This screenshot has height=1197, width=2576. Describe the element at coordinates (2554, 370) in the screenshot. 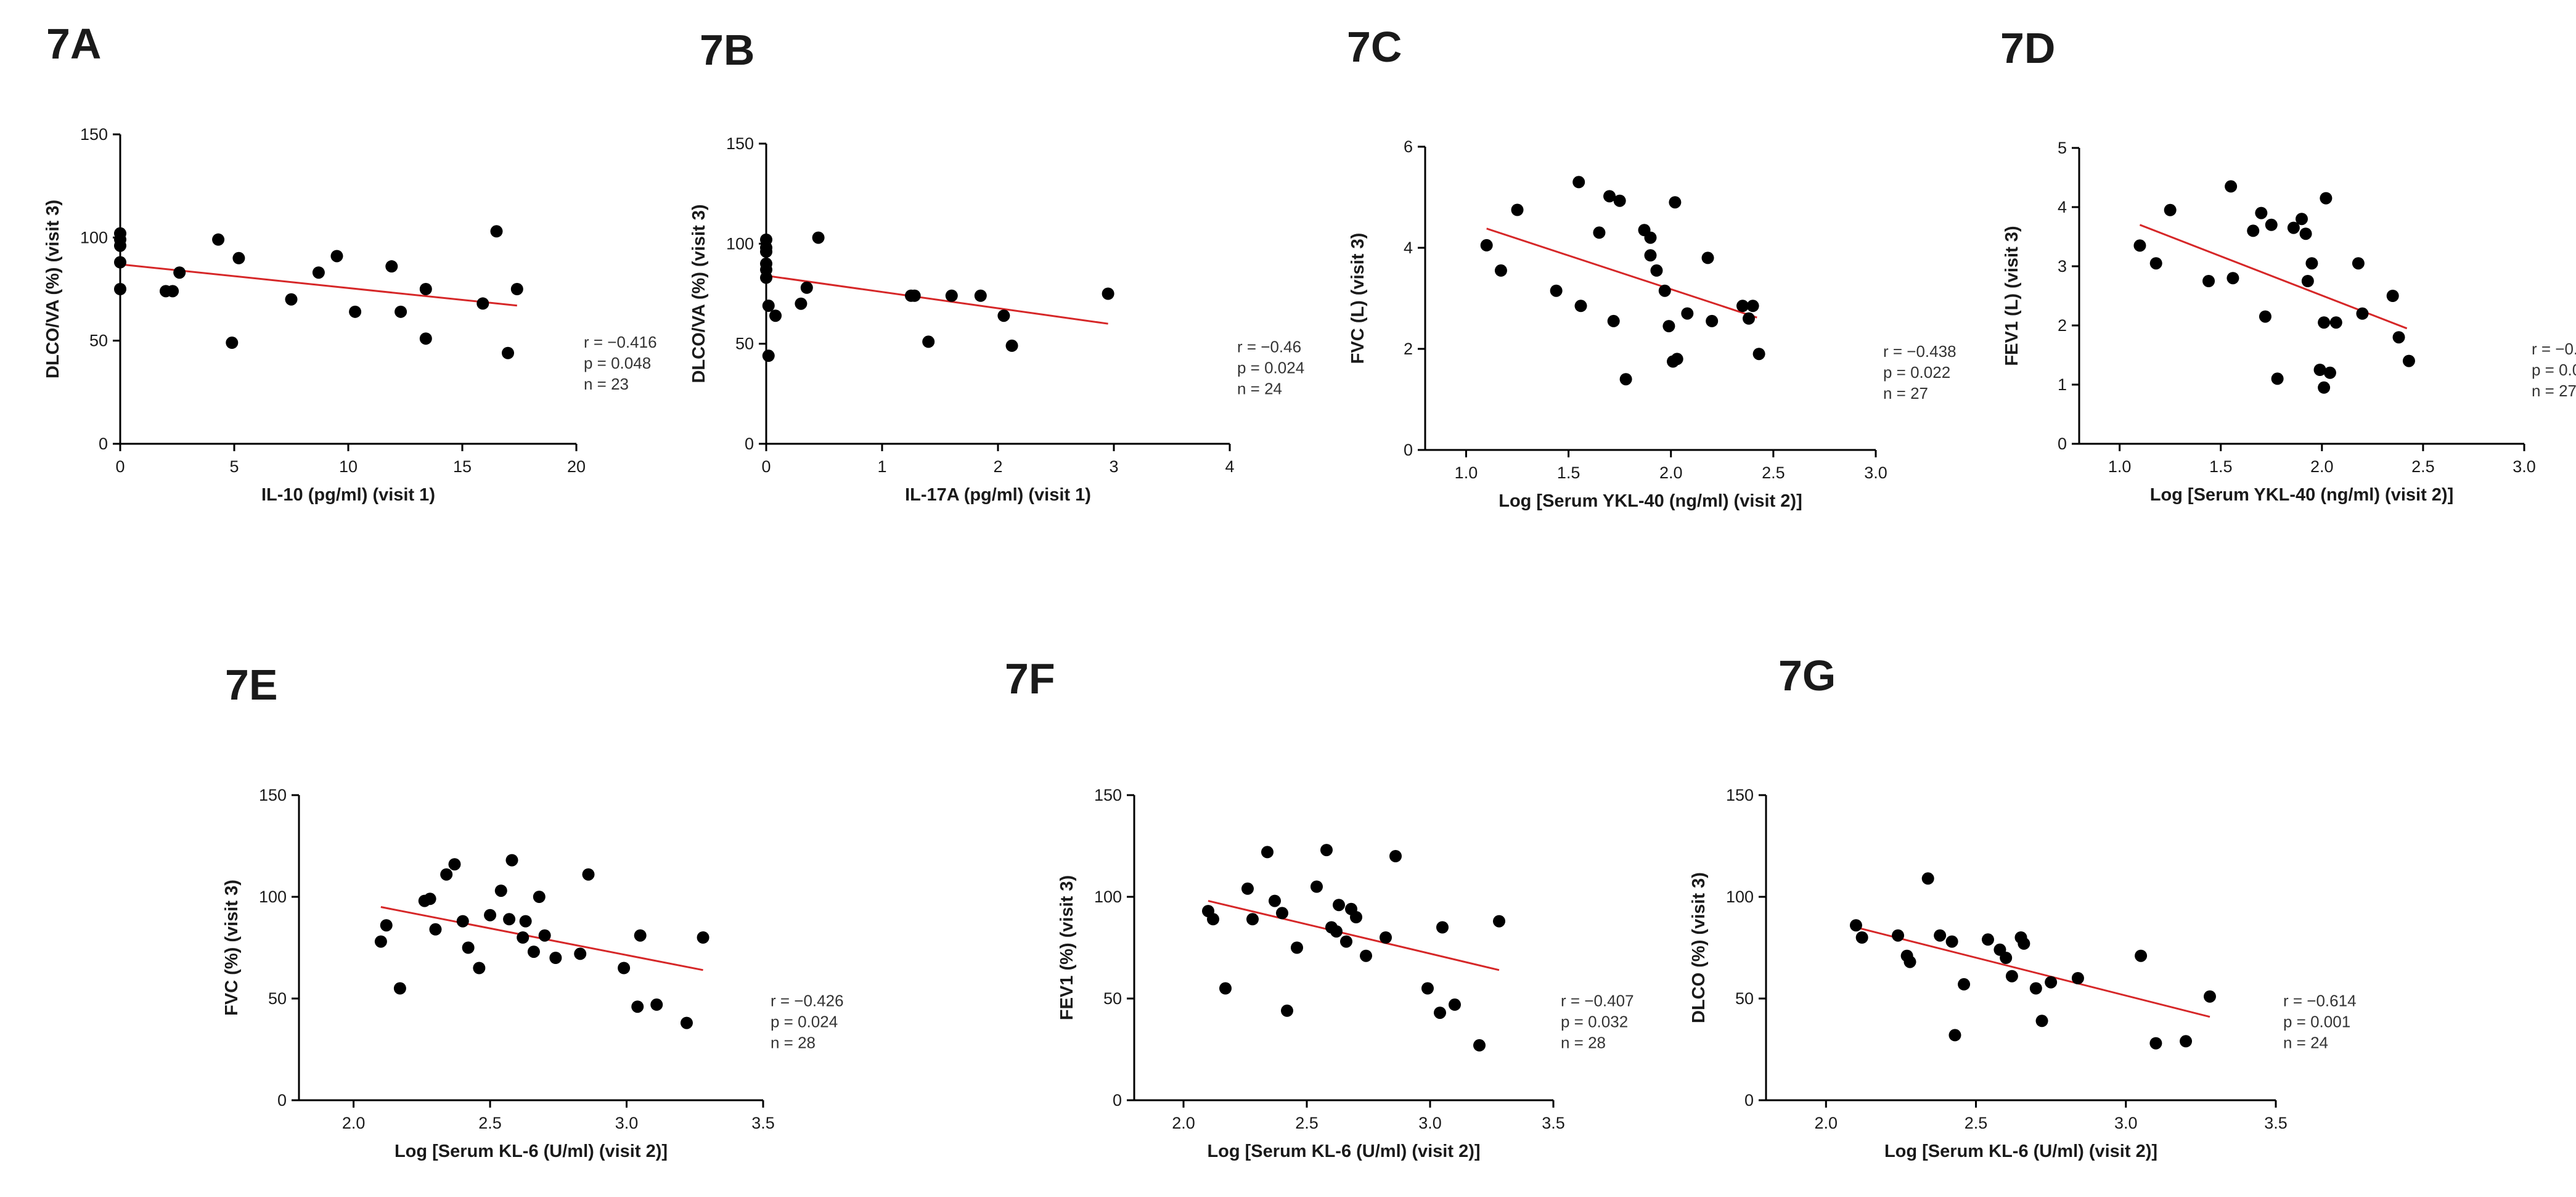

I see `stat-p-value: p = 0.012` at that location.